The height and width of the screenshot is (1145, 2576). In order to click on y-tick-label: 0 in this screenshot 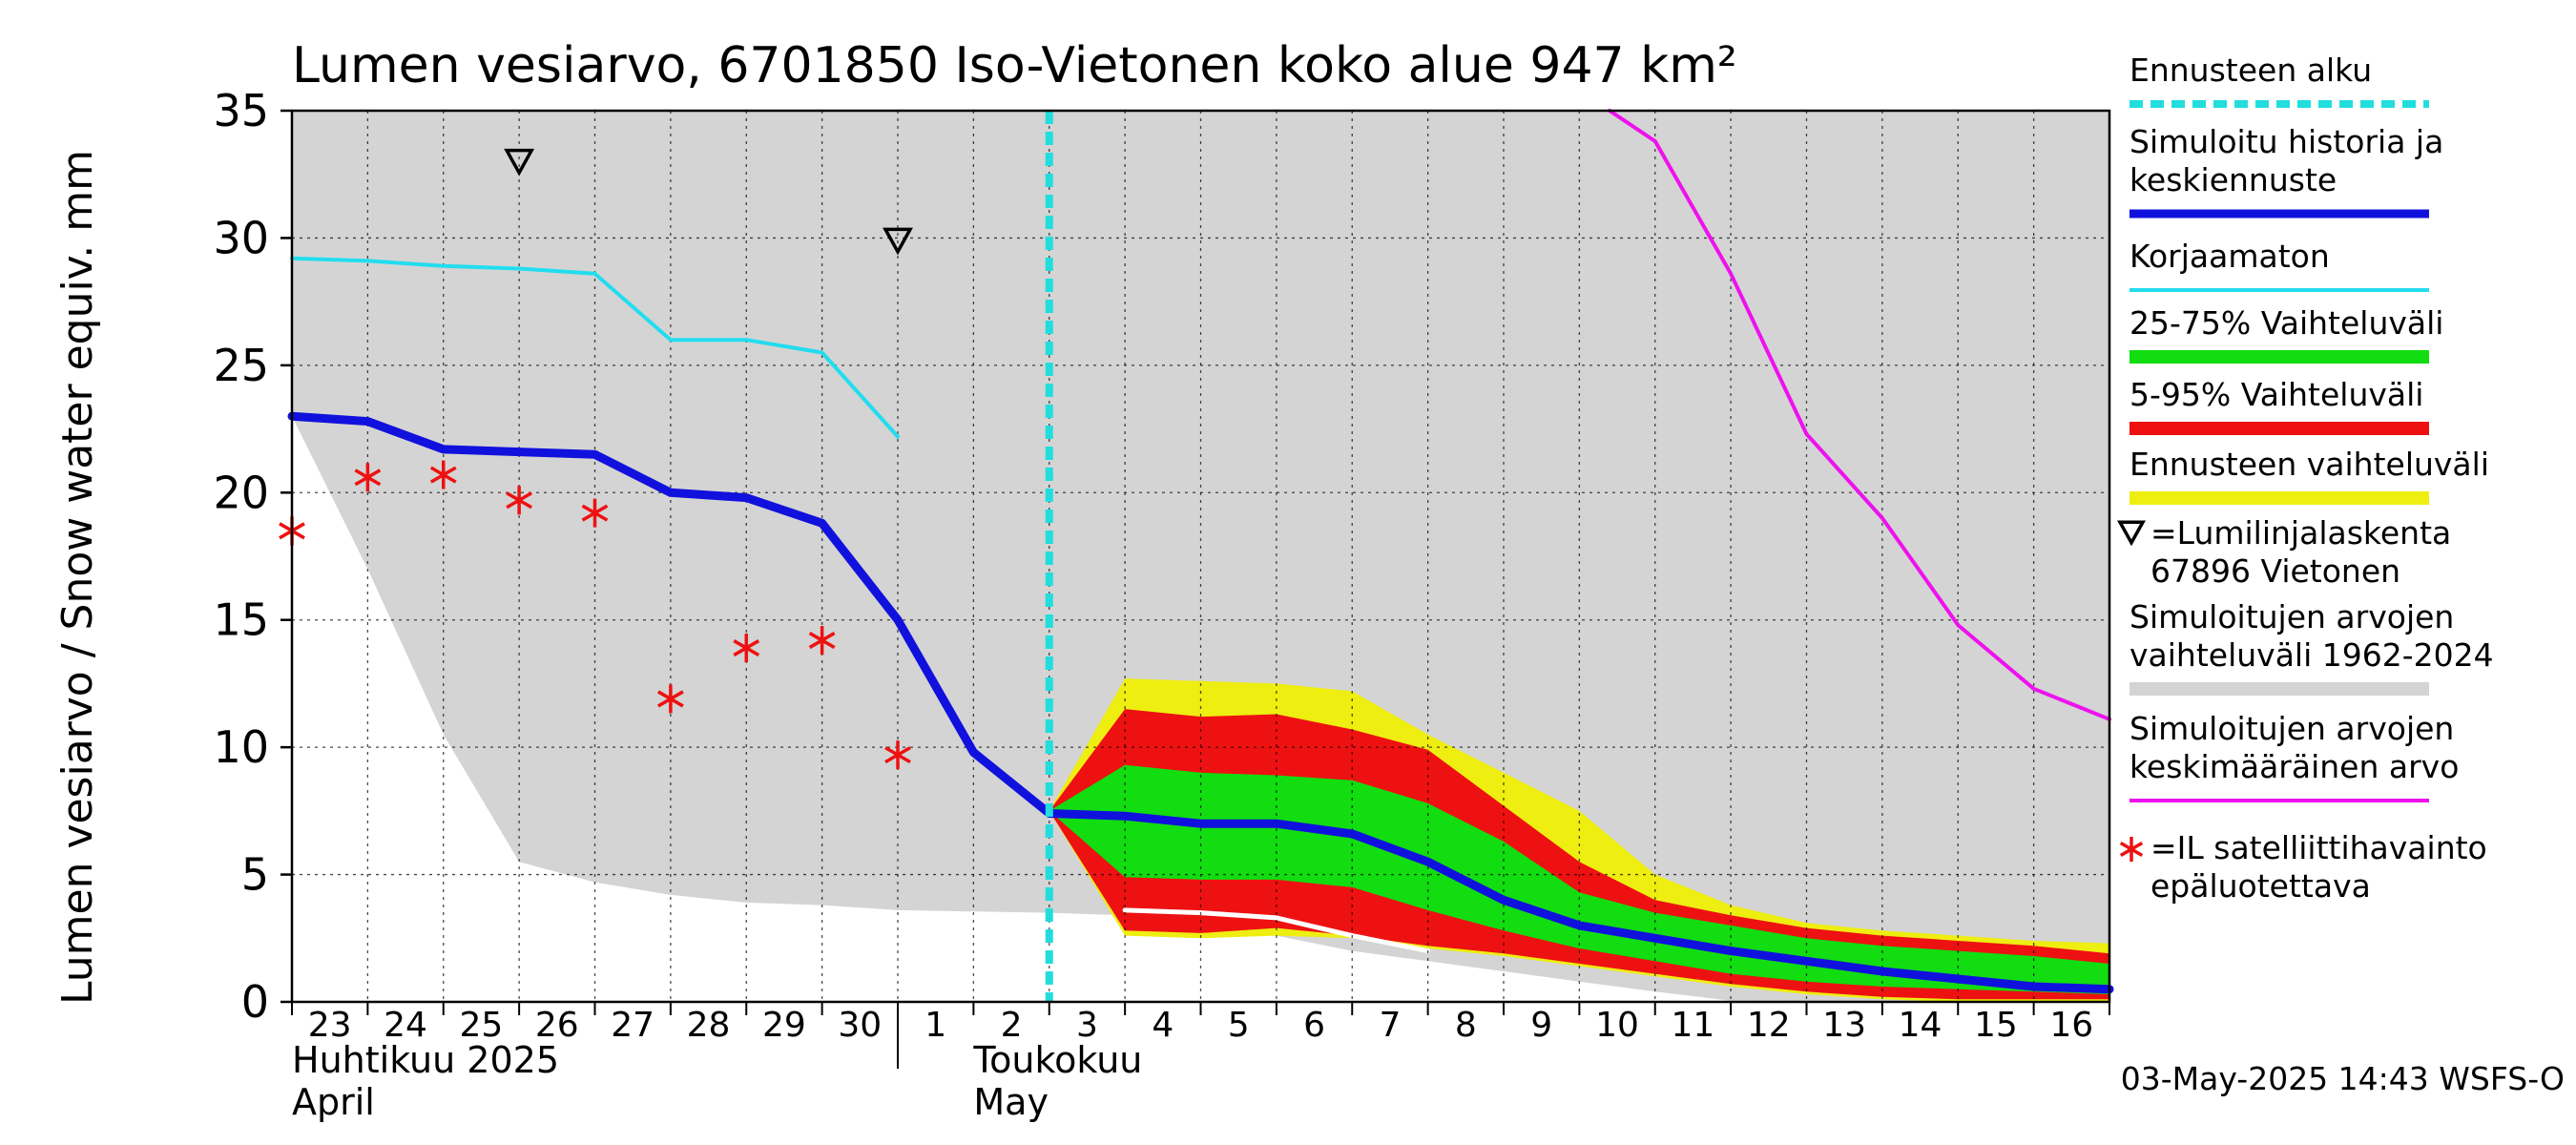, I will do `click(255, 1002)`.